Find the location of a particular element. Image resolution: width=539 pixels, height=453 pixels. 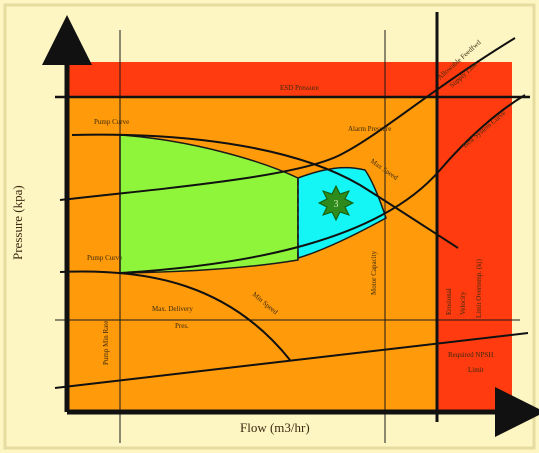

max-delivery-label-2: Pres. is located at coordinates (182, 326).